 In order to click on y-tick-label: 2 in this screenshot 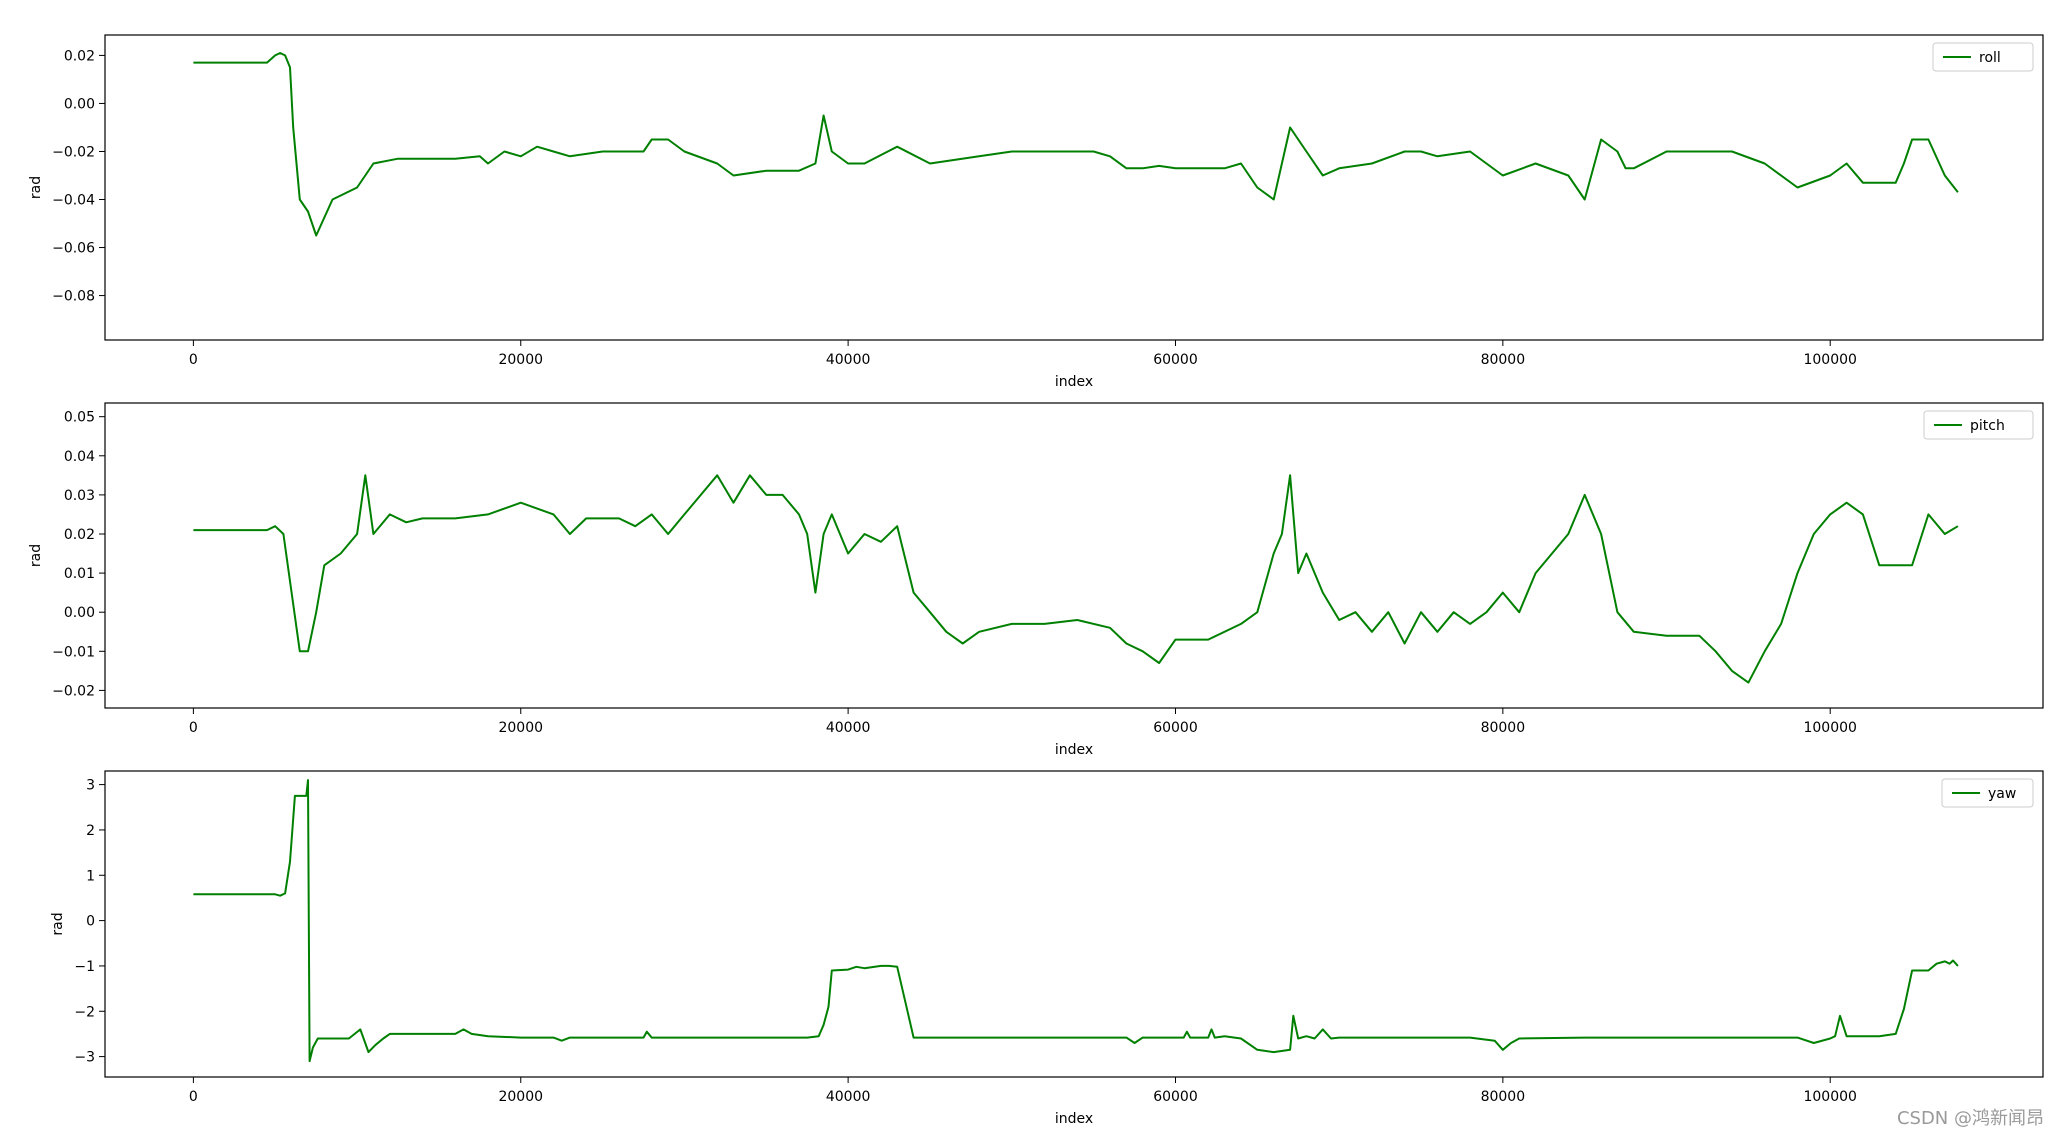, I will do `click(90, 831)`.